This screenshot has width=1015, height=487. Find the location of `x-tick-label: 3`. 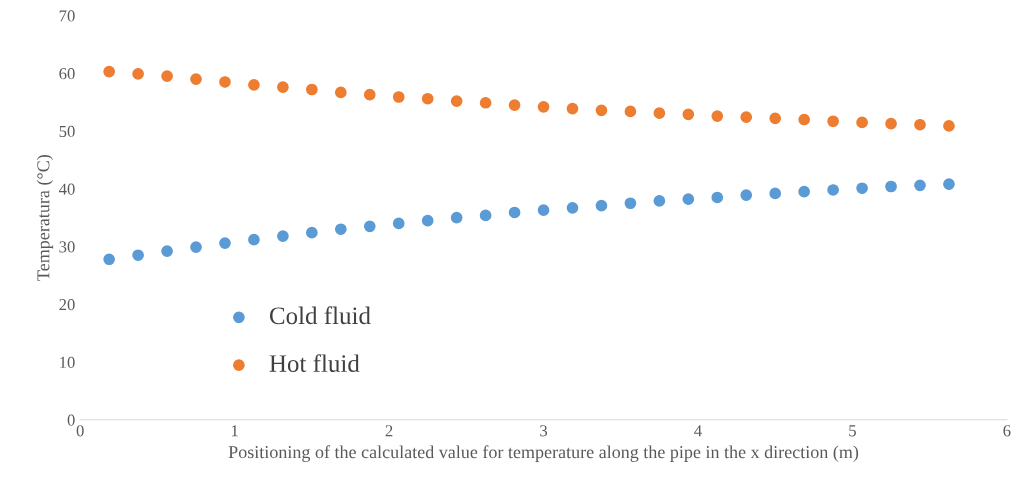

x-tick-label: 3 is located at coordinates (544, 431).